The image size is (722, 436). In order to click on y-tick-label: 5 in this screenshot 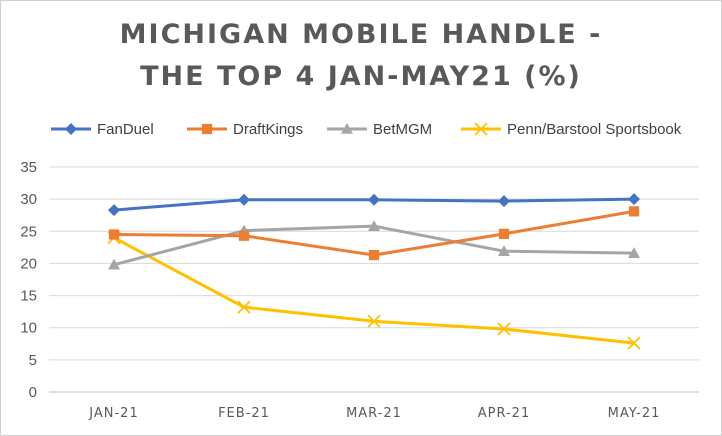, I will do `click(33, 360)`.